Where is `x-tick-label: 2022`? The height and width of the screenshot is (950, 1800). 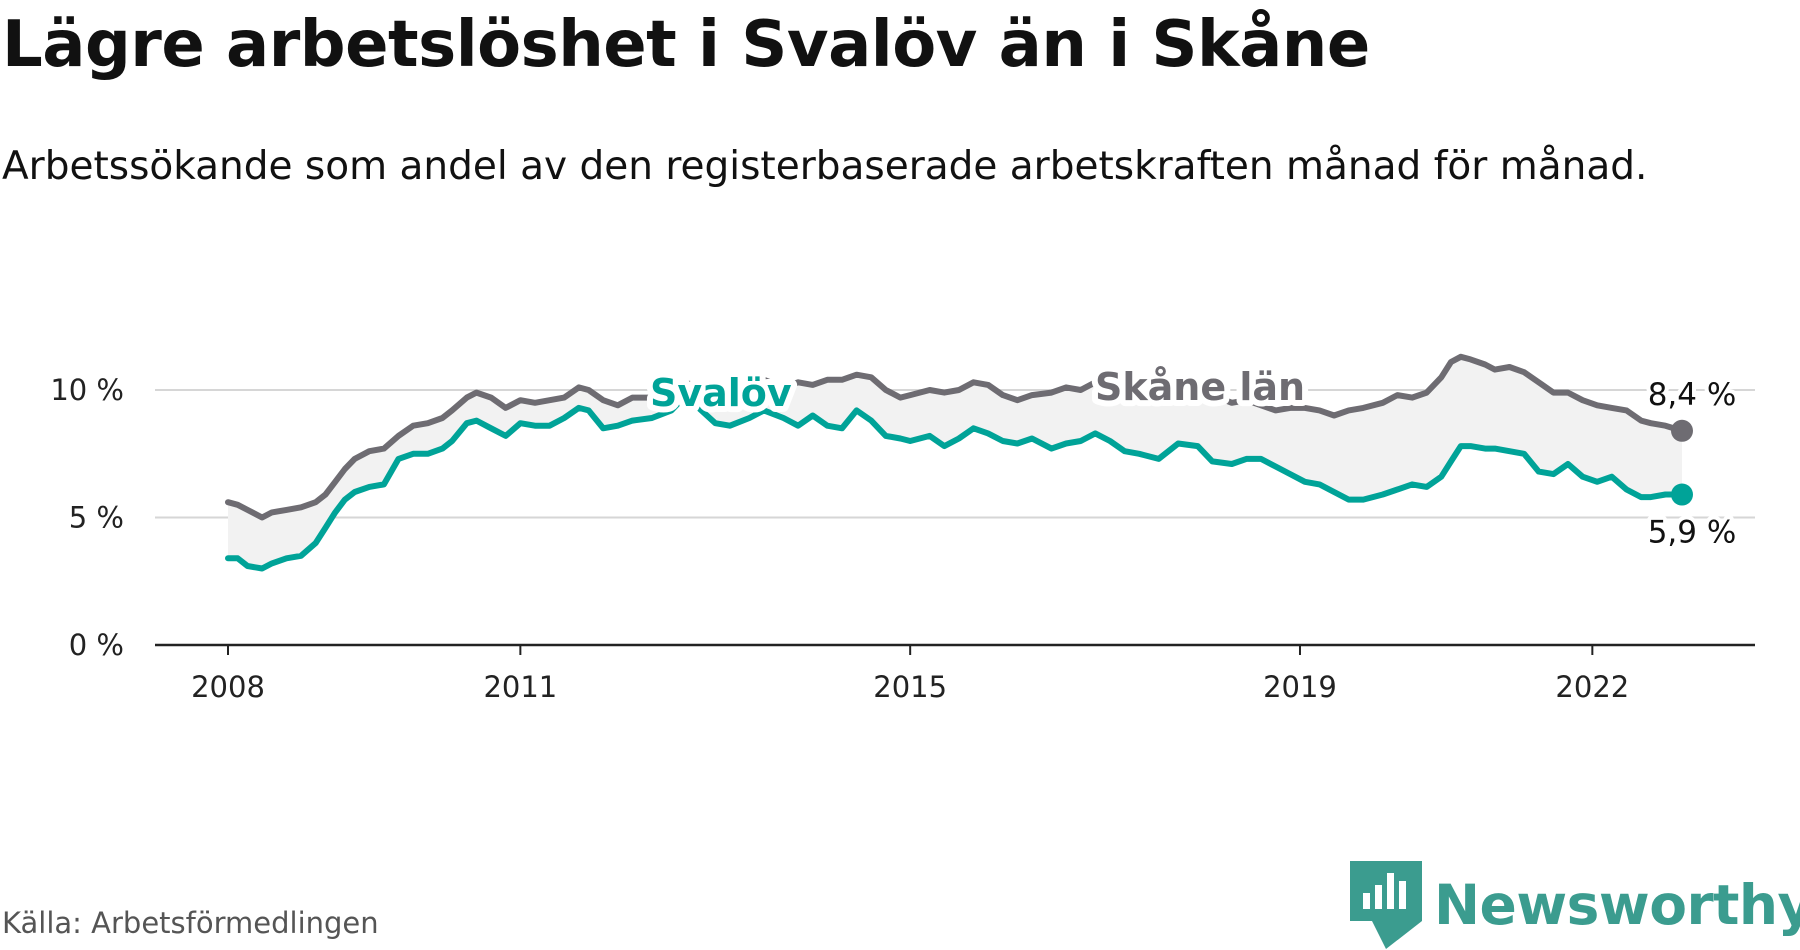 x-tick-label: 2022 is located at coordinates (1592, 687).